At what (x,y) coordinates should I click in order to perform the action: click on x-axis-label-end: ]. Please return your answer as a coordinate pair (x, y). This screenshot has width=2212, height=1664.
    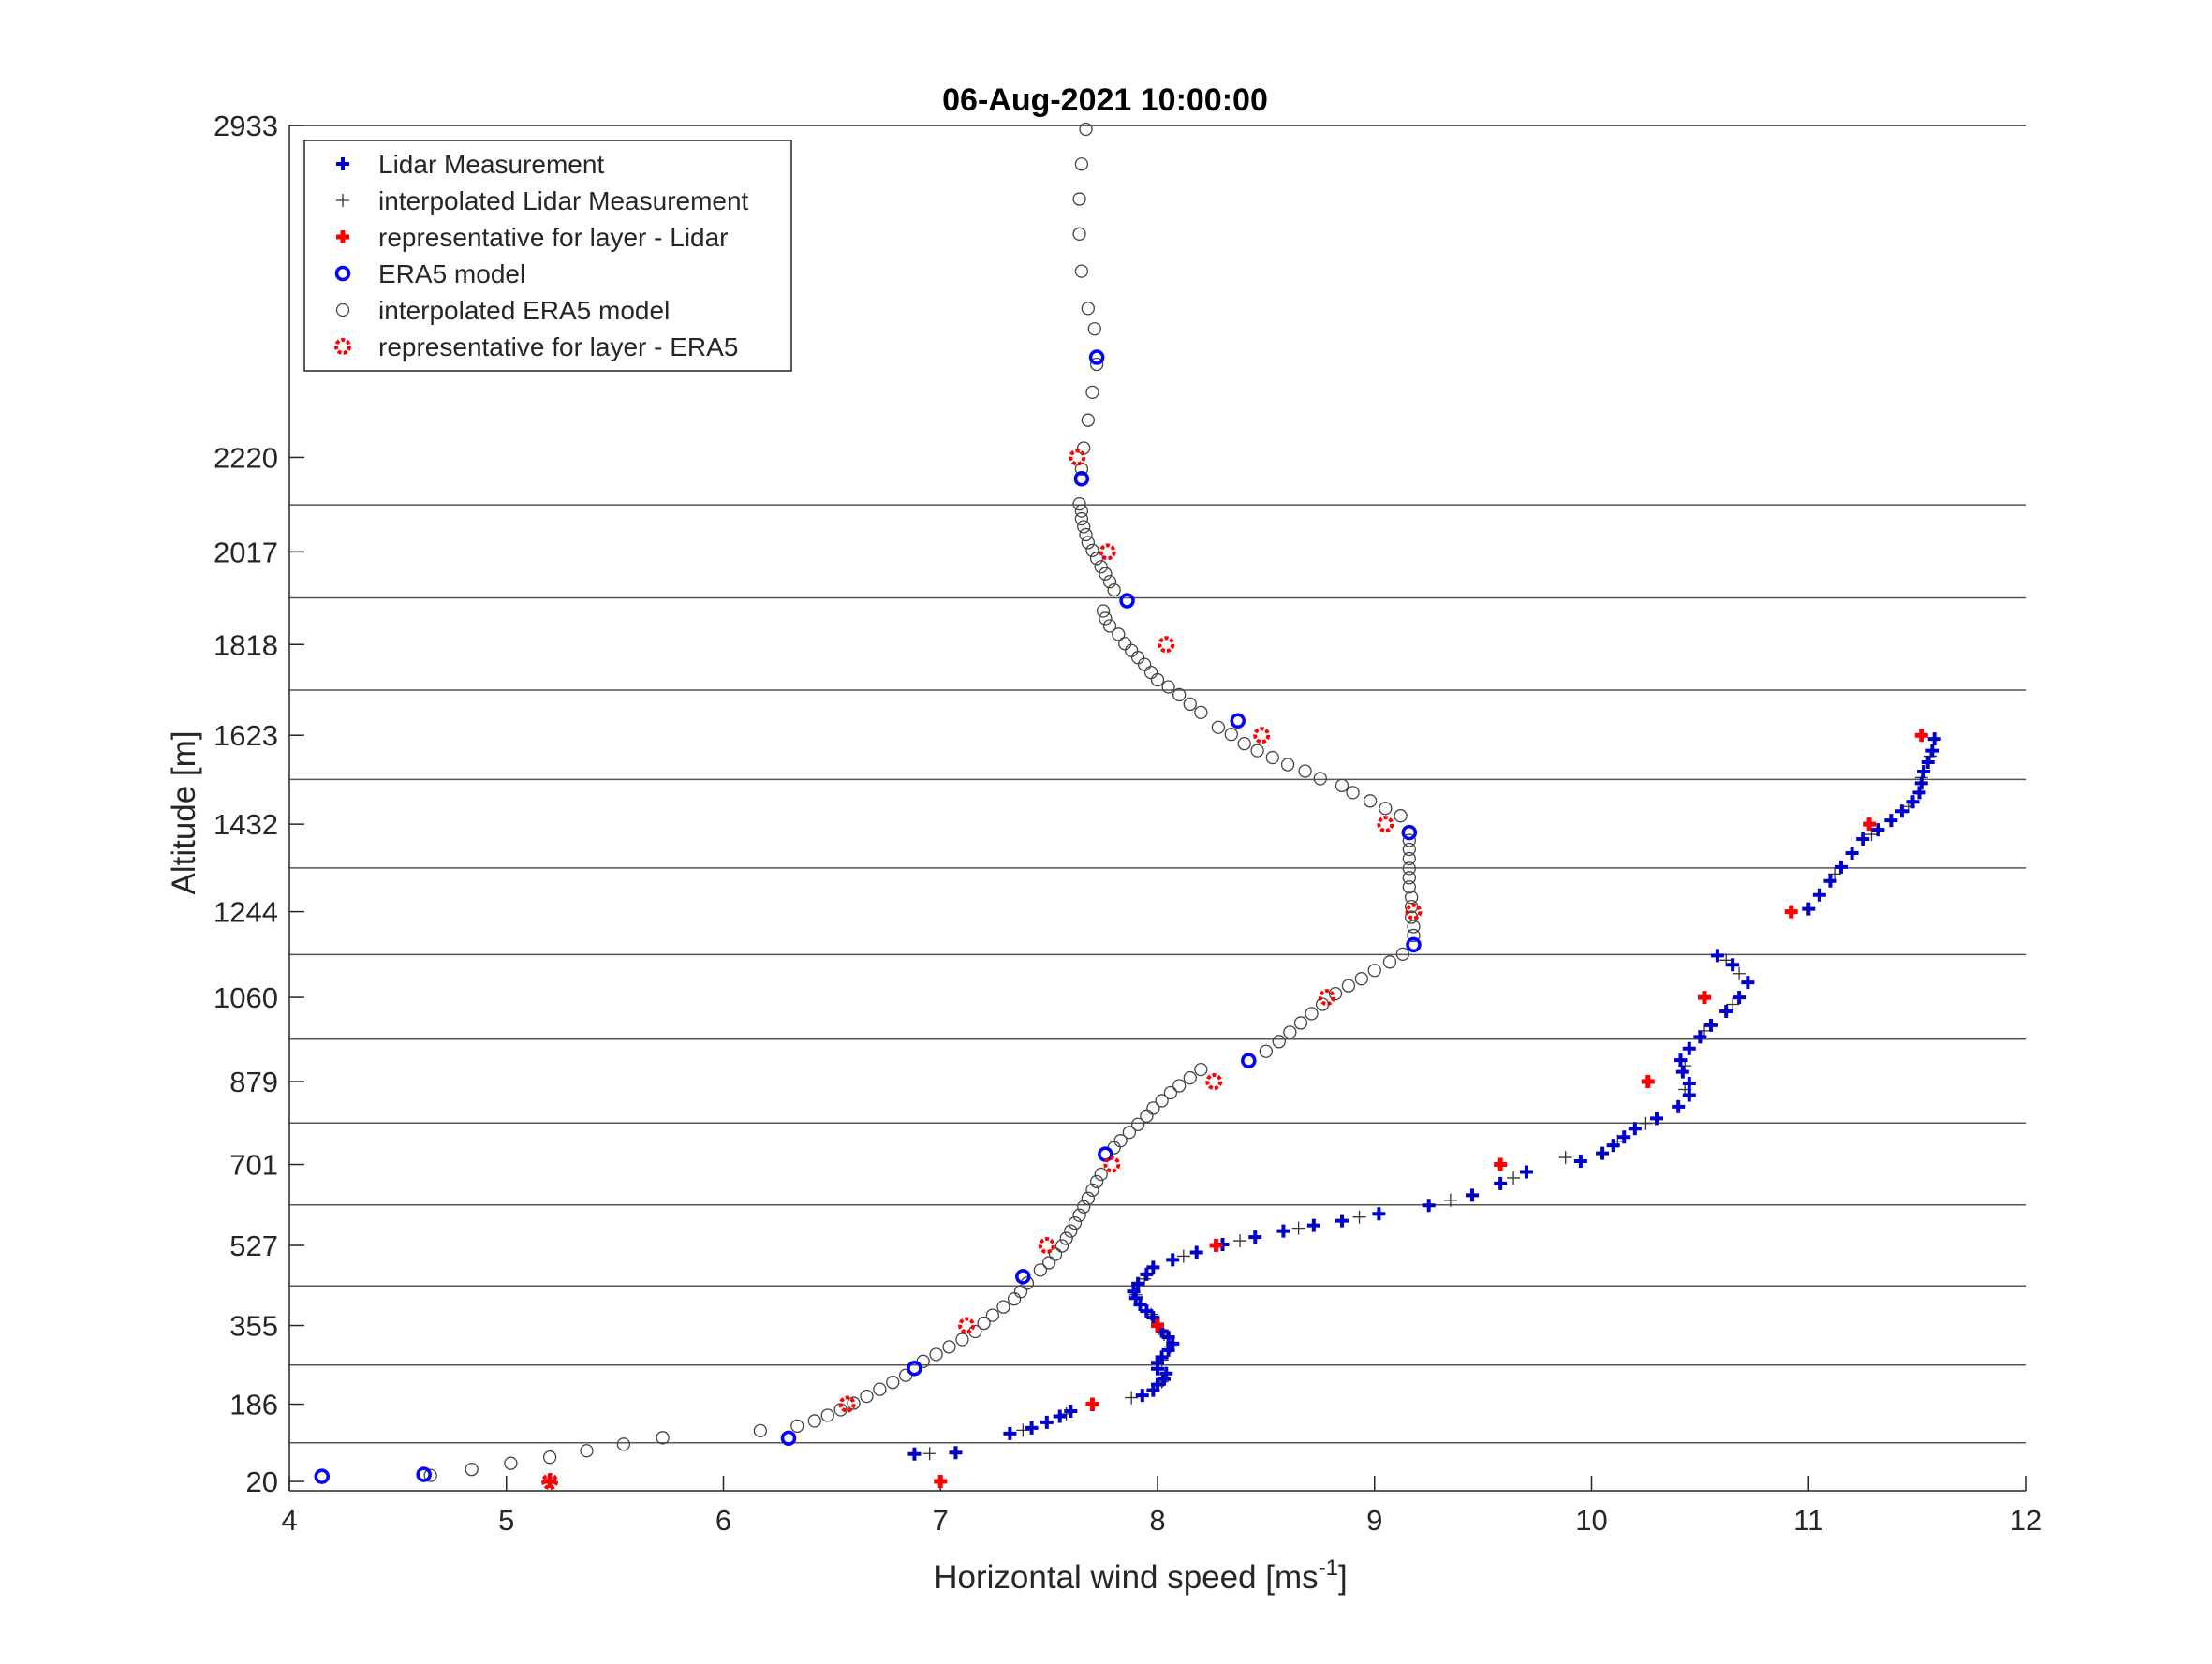
    Looking at the image, I should click on (1343, 1577).